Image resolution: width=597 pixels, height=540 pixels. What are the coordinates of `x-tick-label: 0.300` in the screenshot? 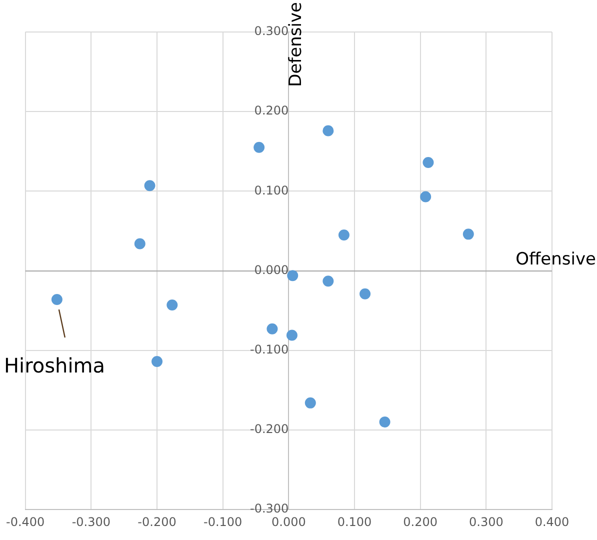 It's located at (486, 521).